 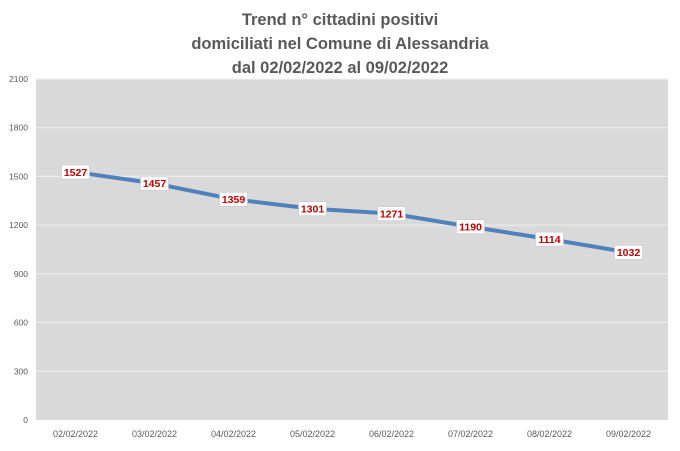 I want to click on y-tick-label: 0, so click(x=25, y=420).